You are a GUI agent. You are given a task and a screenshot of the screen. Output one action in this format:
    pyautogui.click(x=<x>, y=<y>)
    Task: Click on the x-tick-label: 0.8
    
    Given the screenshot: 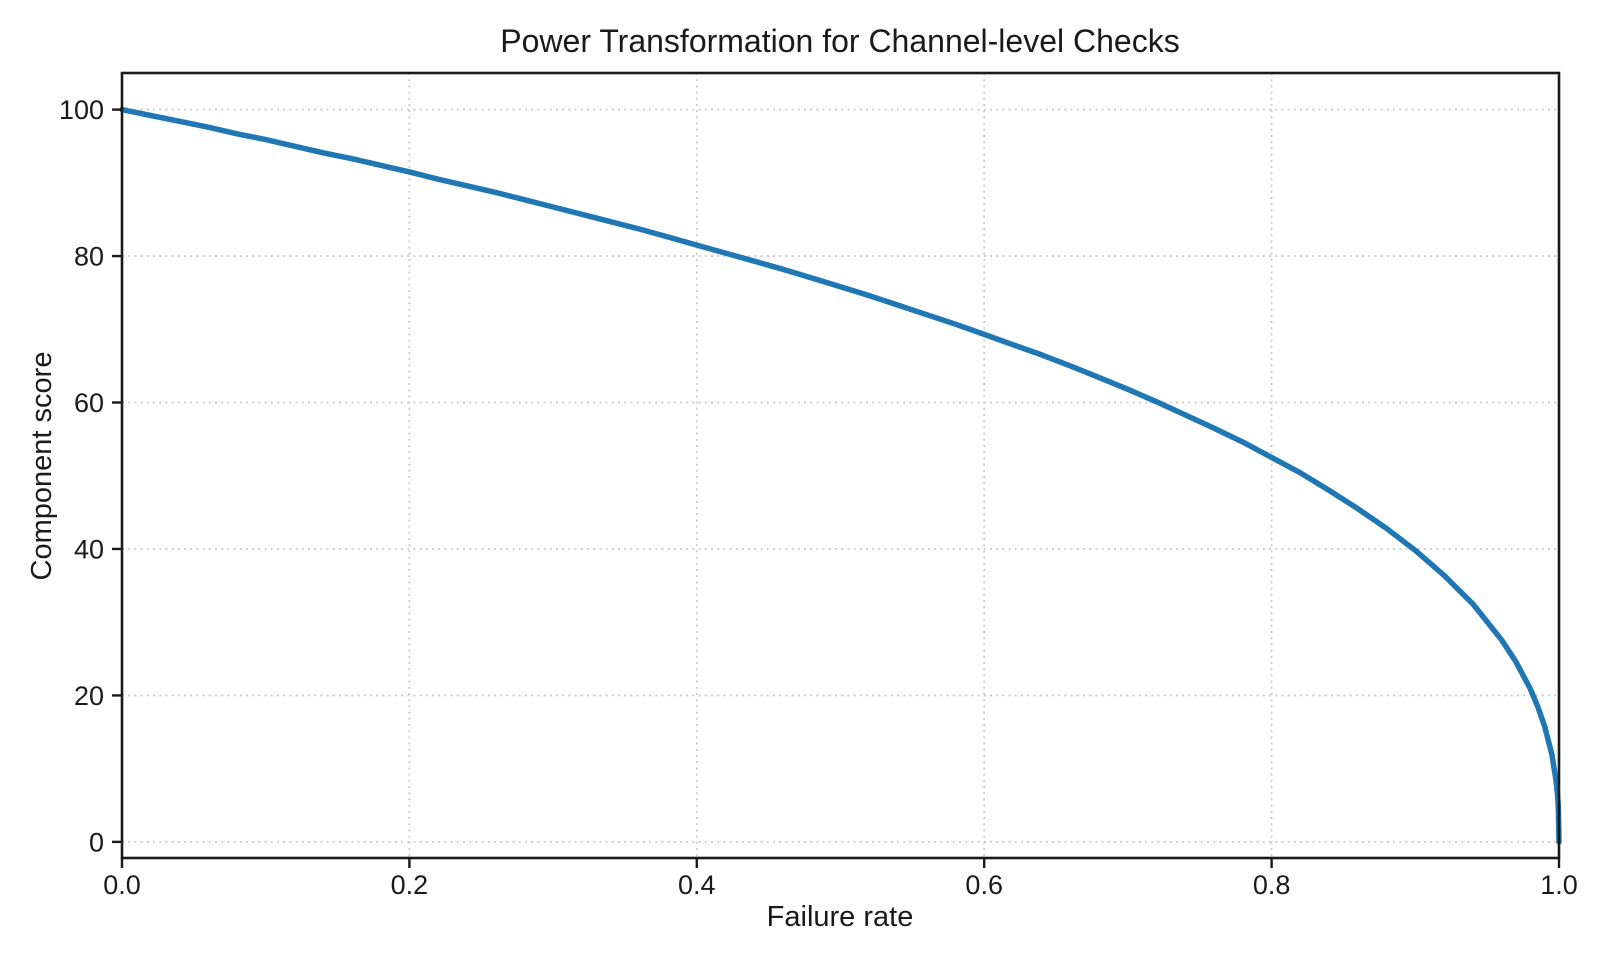 What is the action you would take?
    pyautogui.click(x=1272, y=885)
    